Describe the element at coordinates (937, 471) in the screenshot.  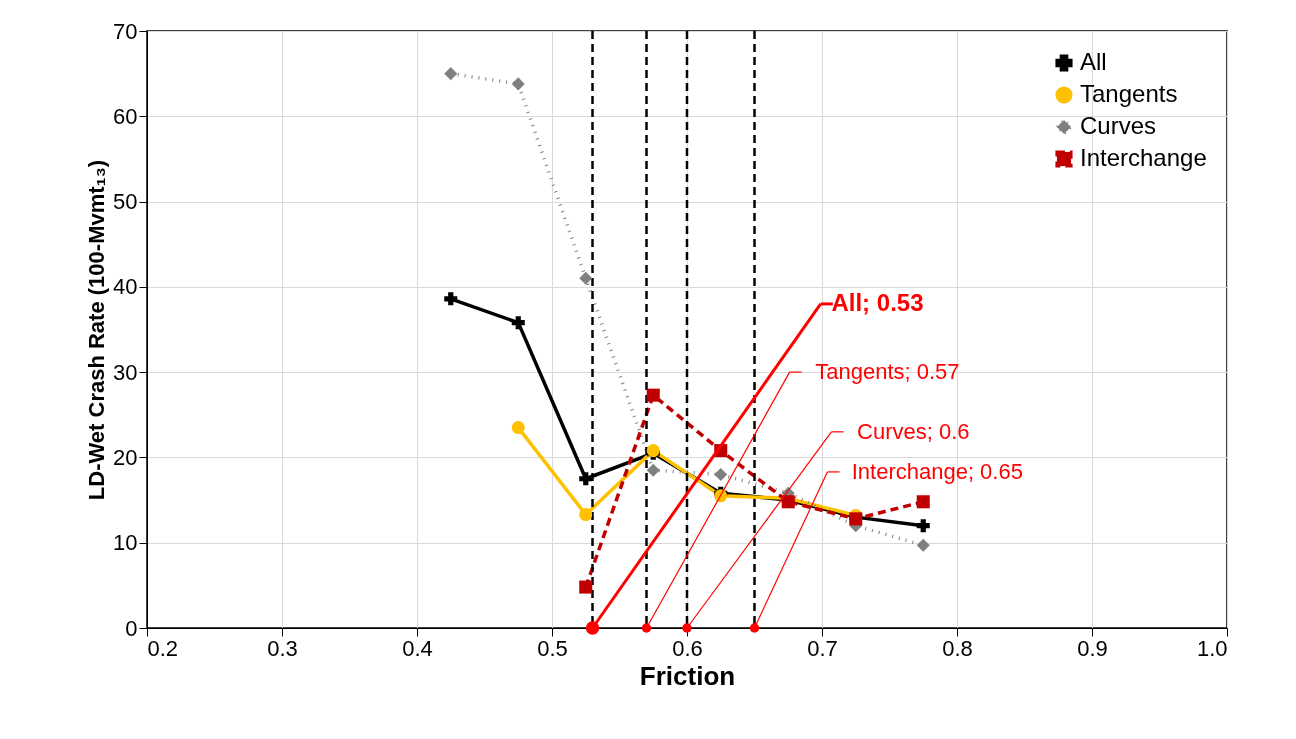
I see `annotation: Interchange; 0.65` at that location.